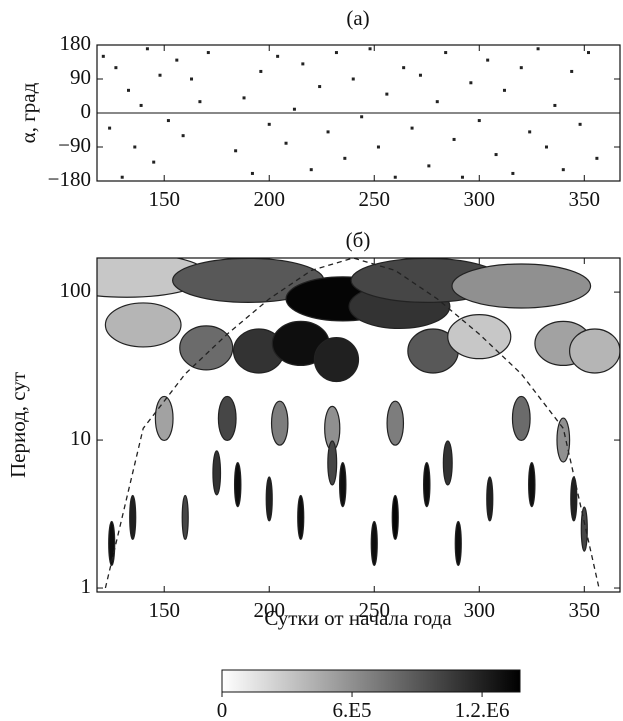 The width and height of the screenshot is (623, 721). I want to click on x-tick-label: 300, so click(480, 610).